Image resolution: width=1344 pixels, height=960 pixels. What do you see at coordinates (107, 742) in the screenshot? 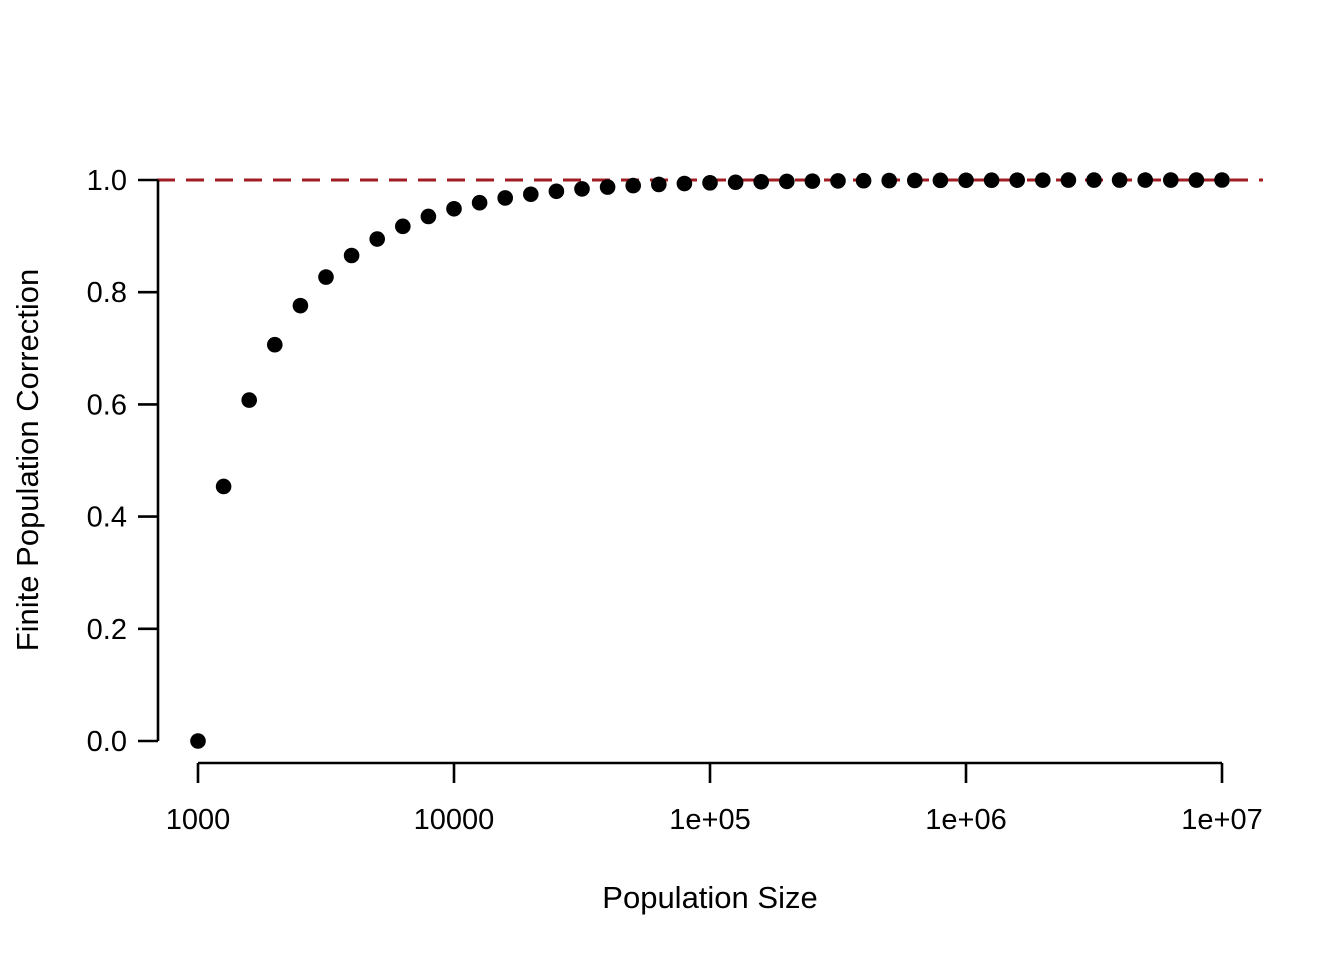
I see `y-tick-label: 0.0` at bounding box center [107, 742].